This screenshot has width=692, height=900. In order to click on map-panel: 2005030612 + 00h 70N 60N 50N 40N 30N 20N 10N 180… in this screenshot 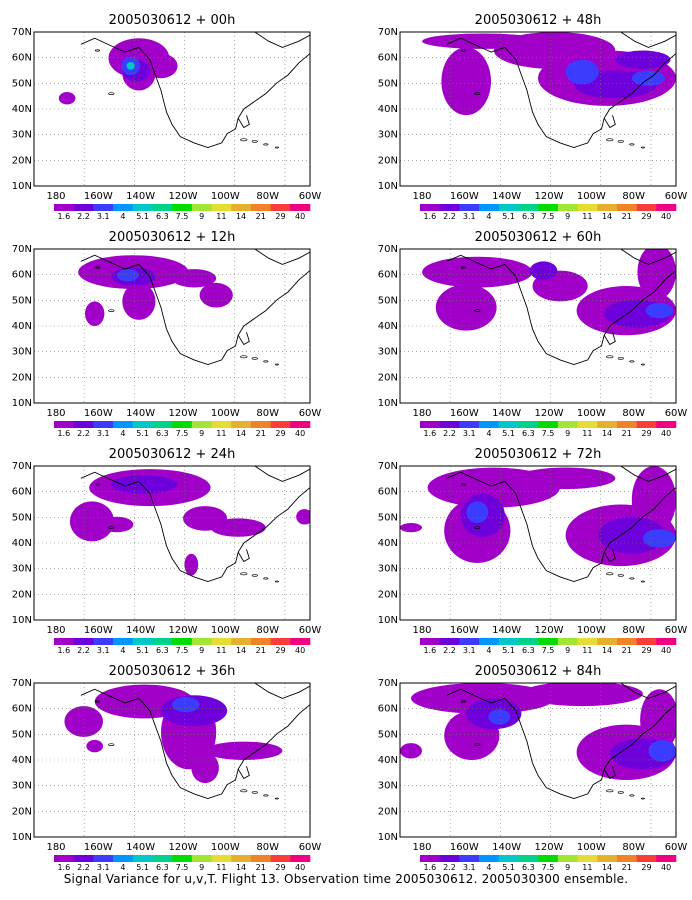, I will do `click(167, 117)`.